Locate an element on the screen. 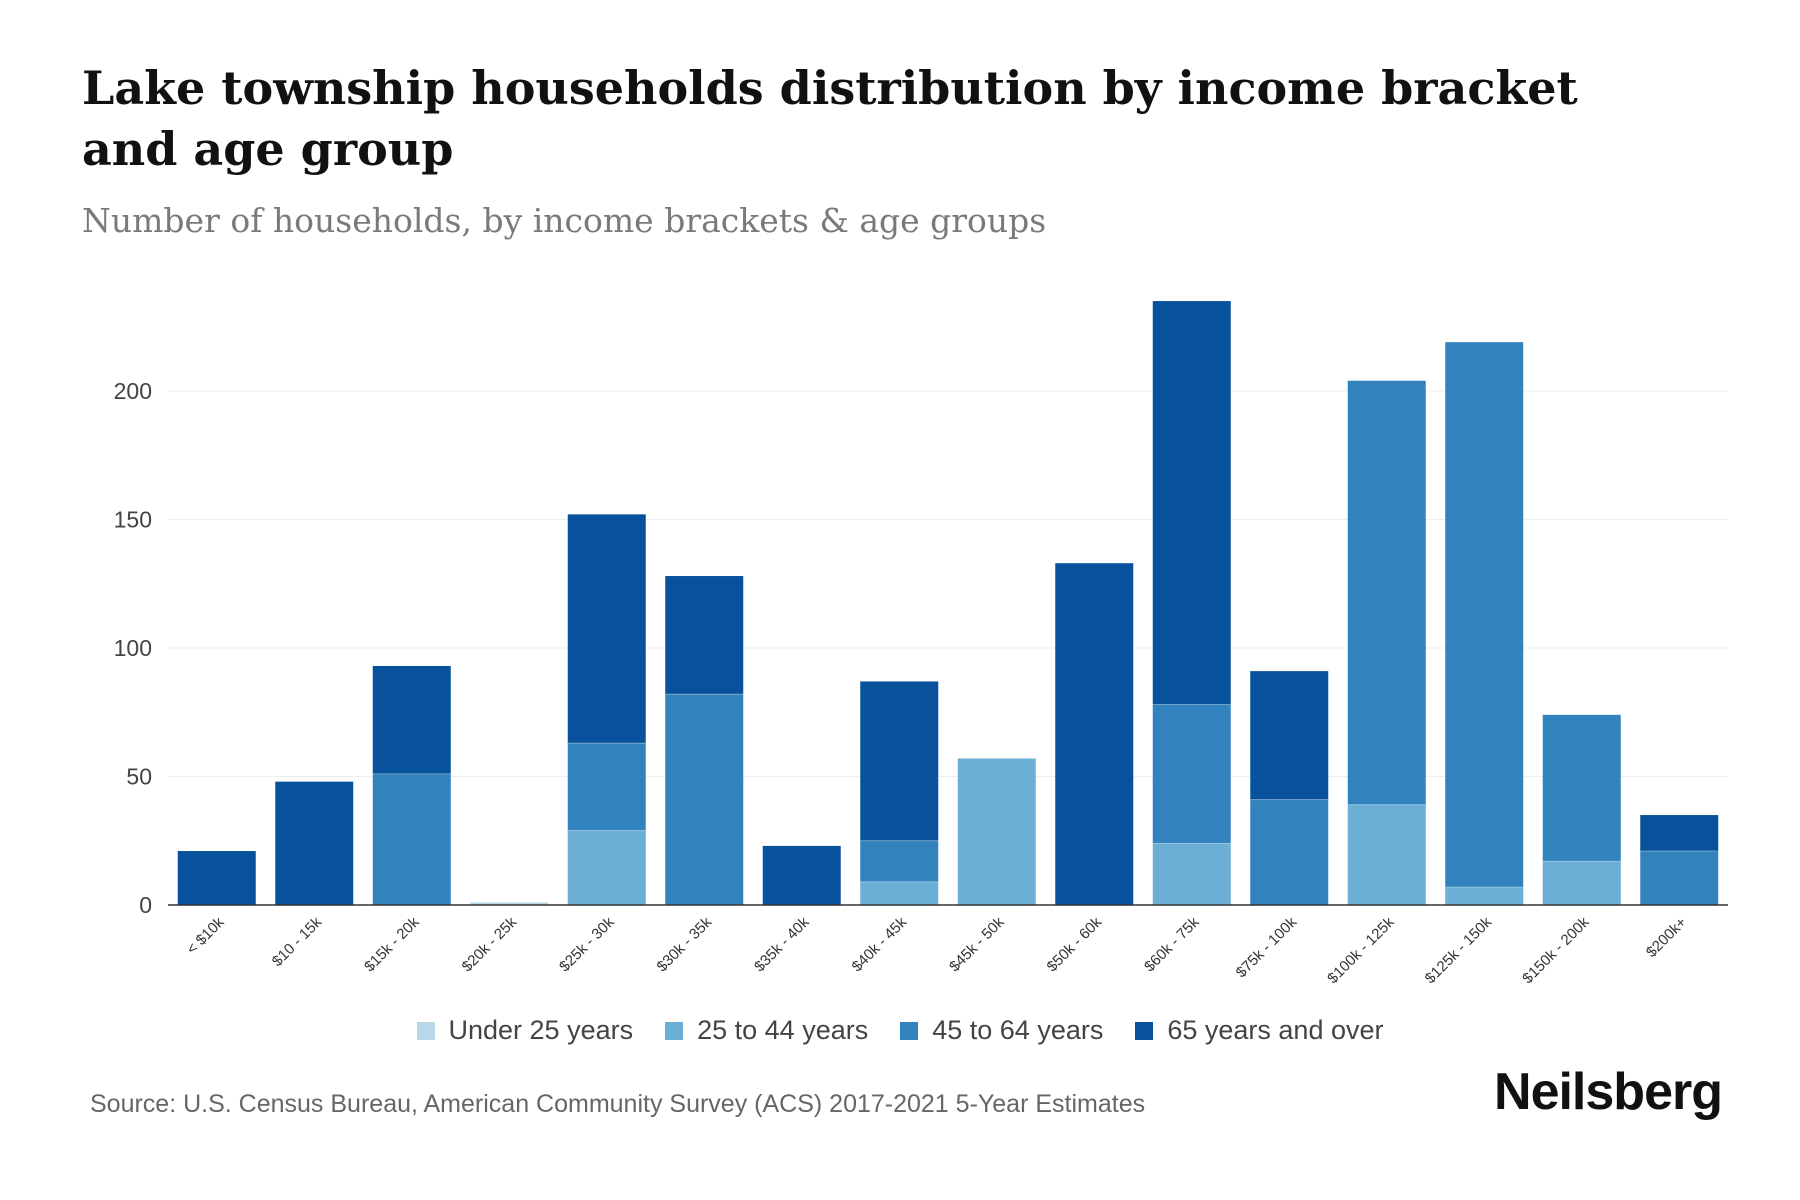 Image resolution: width=1800 pixels, height=1200 pixels. legend-item: Under 25 years is located at coordinates (525, 1030).